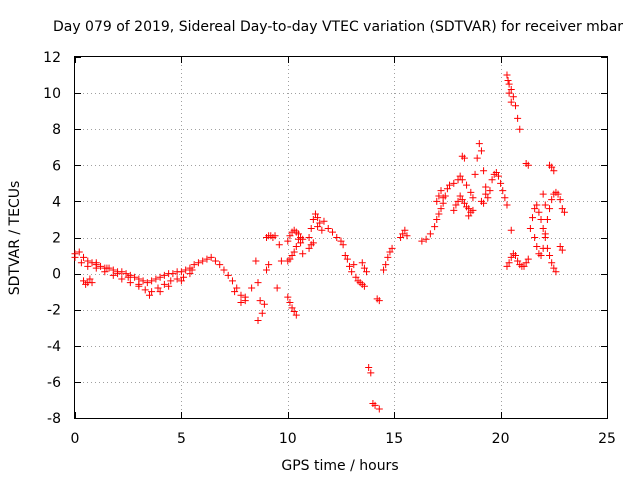  Describe the element at coordinates (56, 275) in the screenshot. I see `y-tick-label: 0` at that location.